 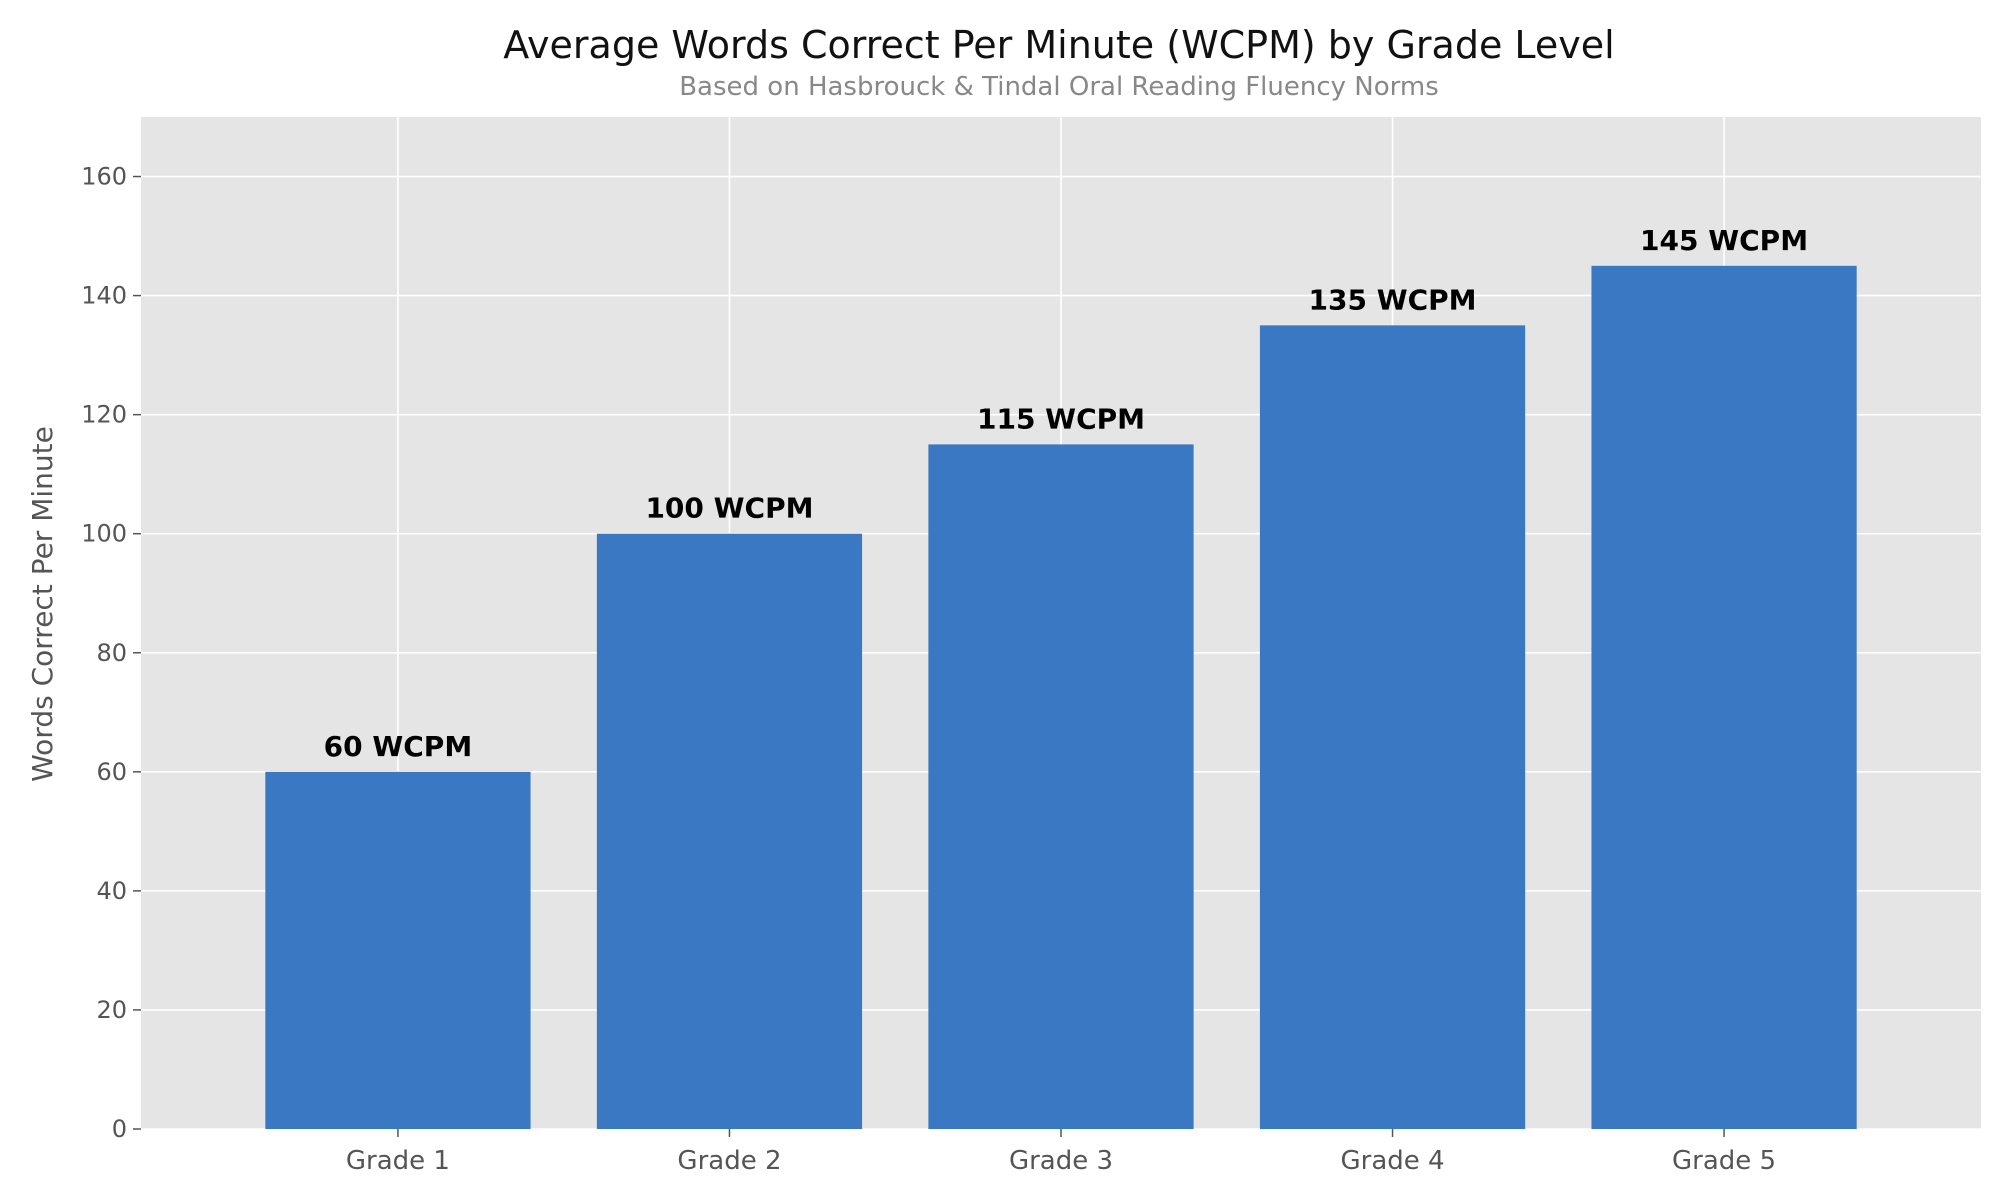 What do you see at coordinates (398, 1161) in the screenshot?
I see `x-tick-label: Grade 1` at bounding box center [398, 1161].